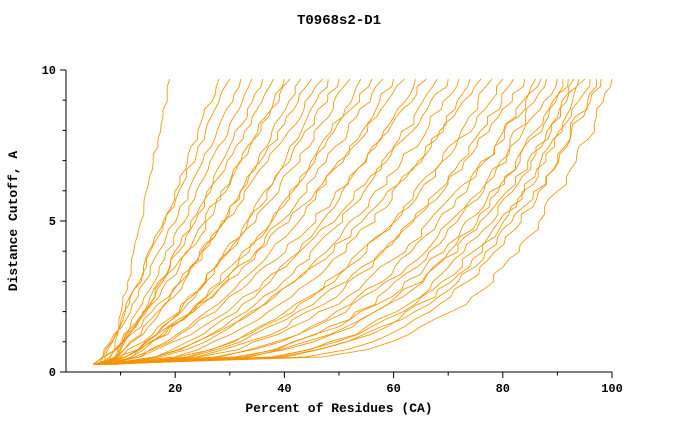 Image resolution: width=680 pixels, height=440 pixels. I want to click on y-tick-label: 5, so click(52, 222).